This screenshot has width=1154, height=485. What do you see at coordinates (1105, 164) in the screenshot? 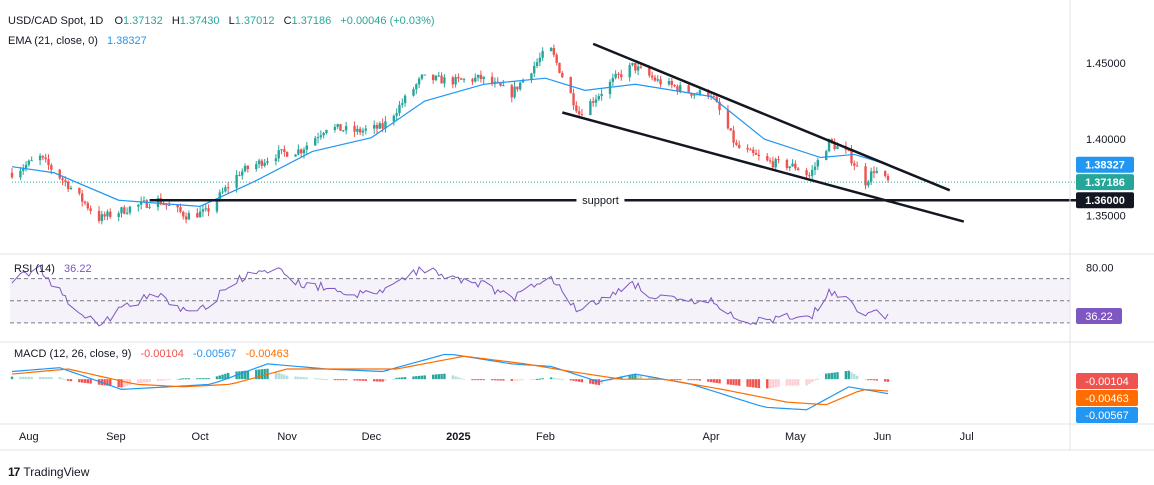
I see `price-tag` at bounding box center [1105, 164].